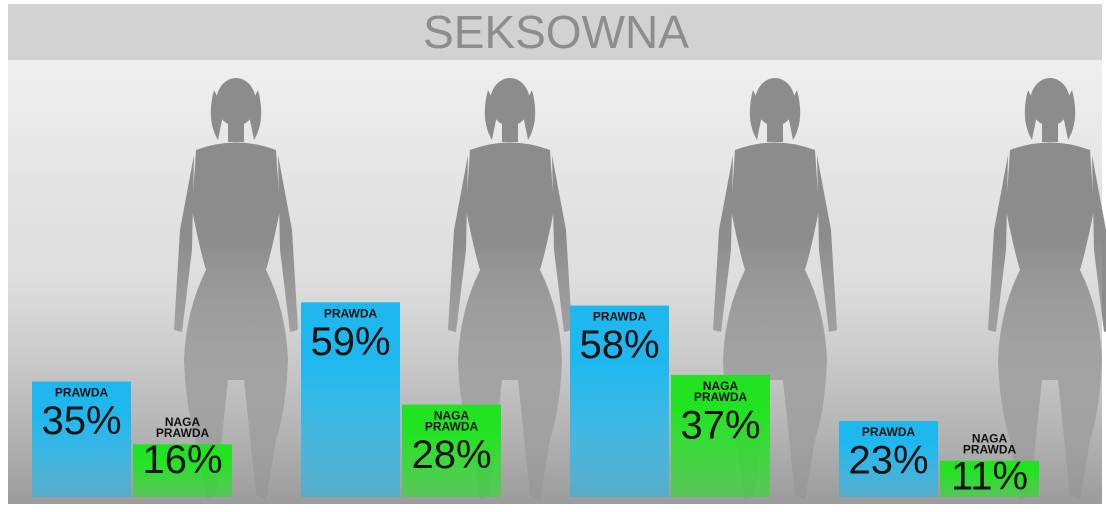 The width and height of the screenshot is (1106, 512). I want to click on value-label: 37%, so click(720, 425).